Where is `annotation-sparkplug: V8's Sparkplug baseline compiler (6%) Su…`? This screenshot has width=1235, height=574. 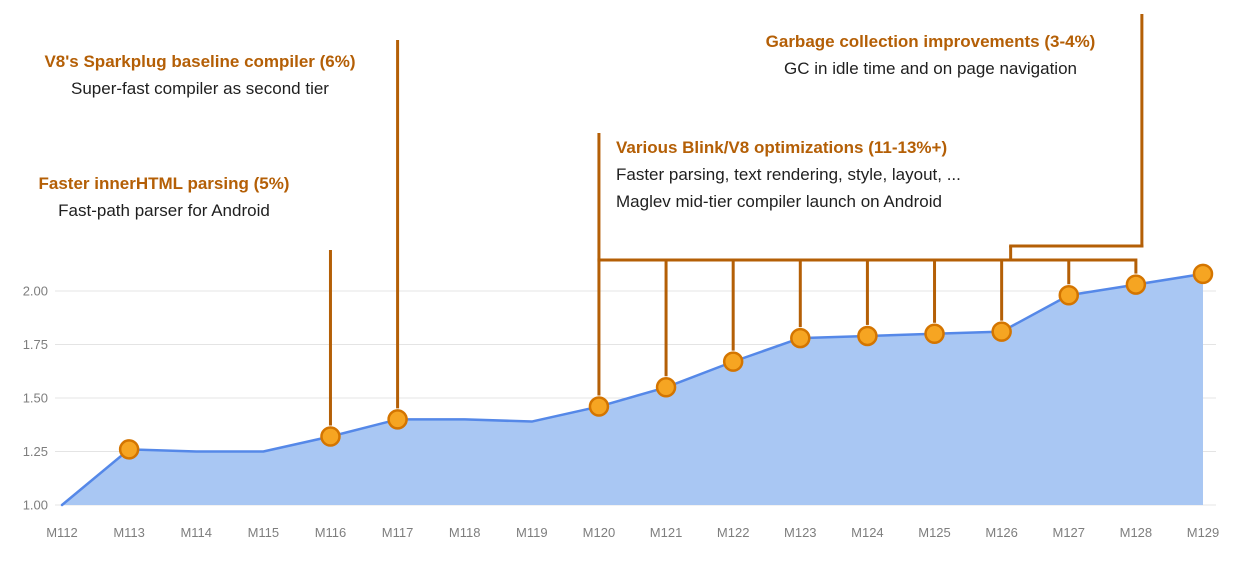 annotation-sparkplug: V8's Sparkplug baseline compiler (6%) Su… is located at coordinates (200, 75).